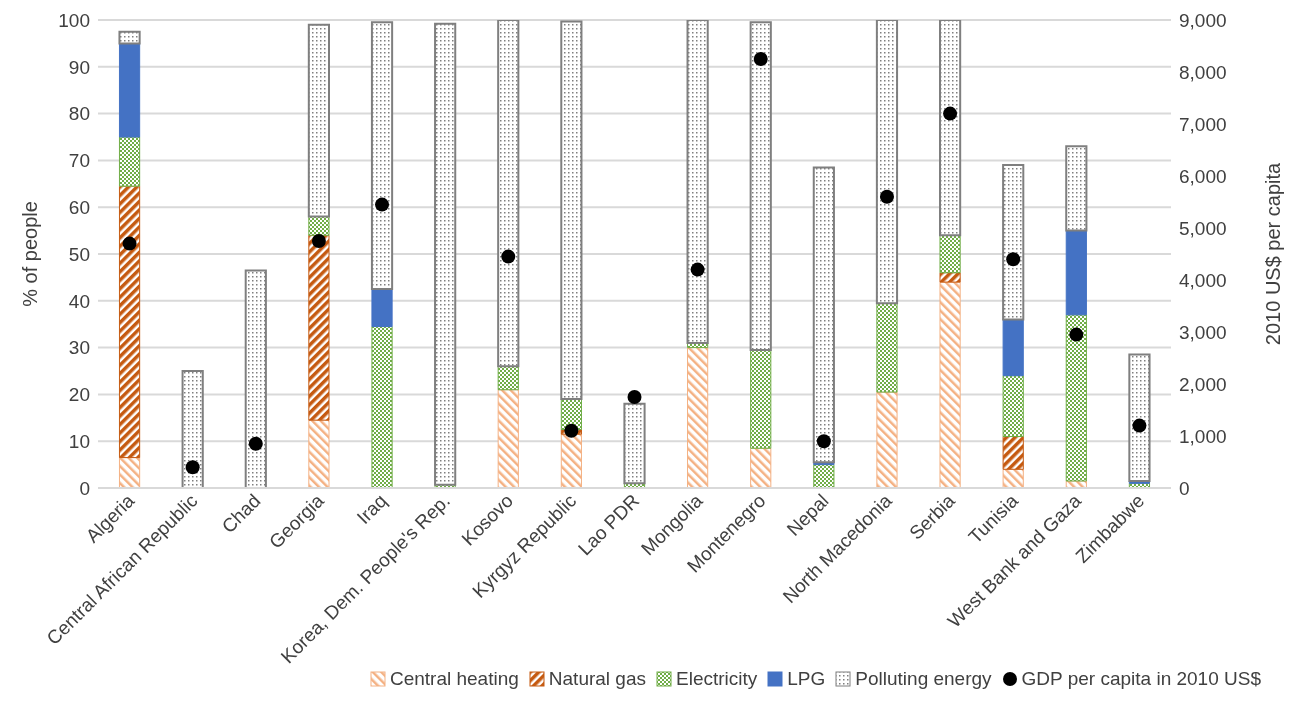 This screenshot has height=703, width=1299. Describe the element at coordinates (79, 114) in the screenshot. I see `y-tick-label: 80` at that location.